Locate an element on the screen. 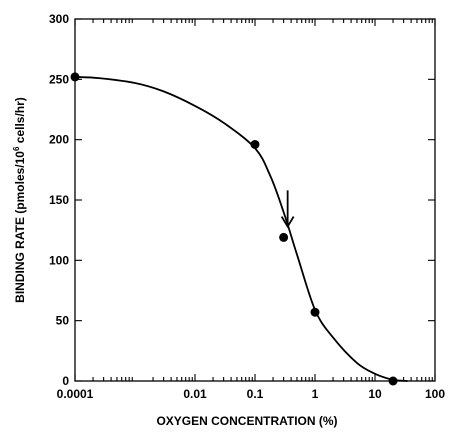  x-tick-label: 10 is located at coordinates (375, 394).